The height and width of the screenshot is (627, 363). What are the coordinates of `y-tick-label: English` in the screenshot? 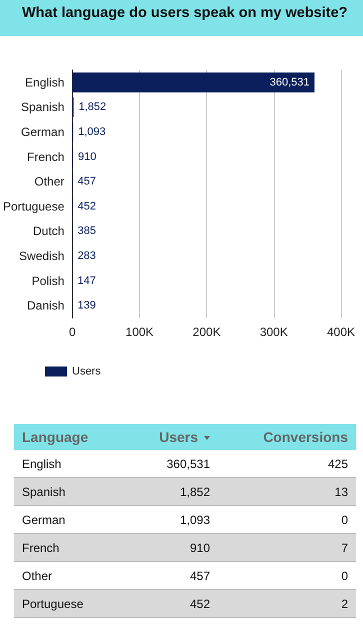 It's located at (44, 82).